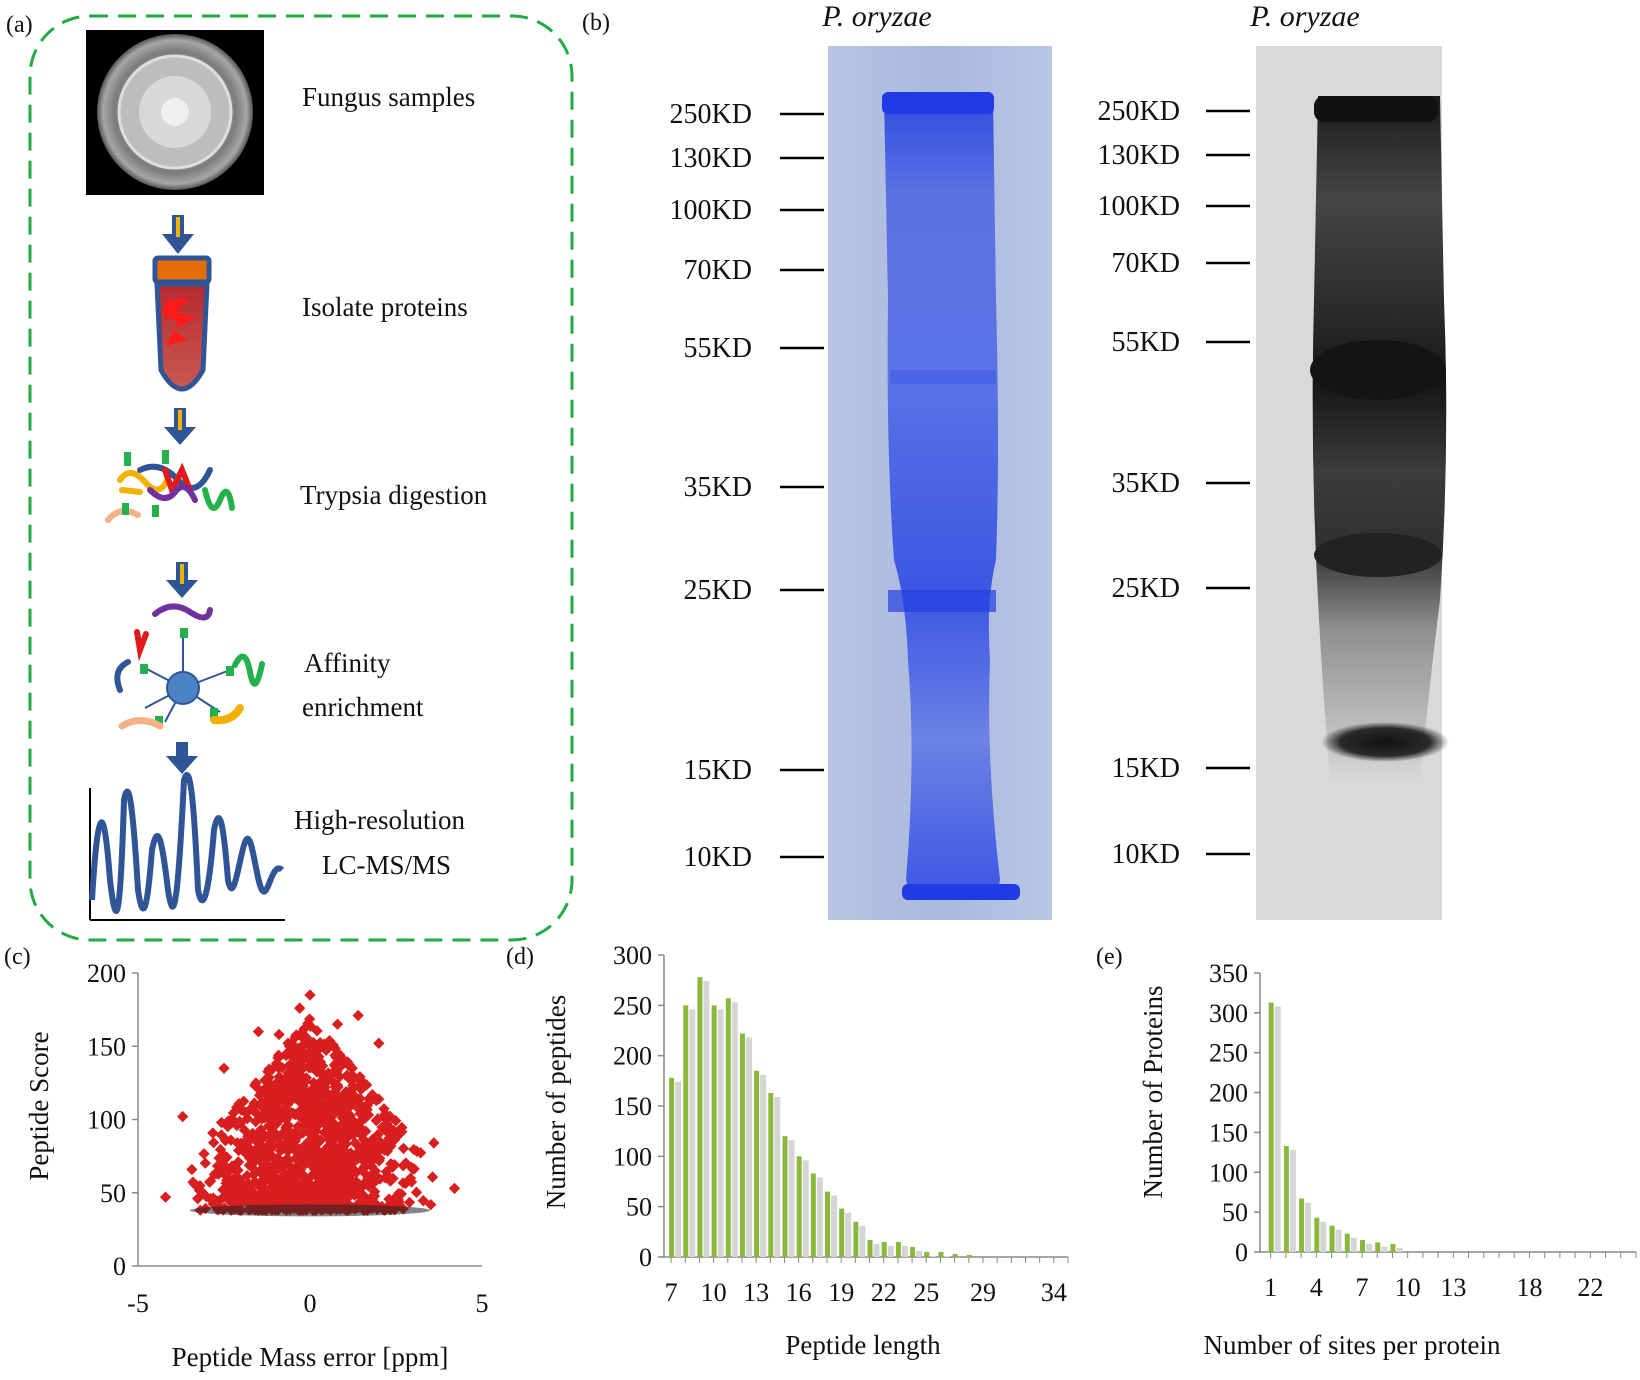 This screenshot has width=1640, height=1380. Describe the element at coordinates (187, 846) in the screenshot. I see `ms-spectrum-icon` at that location.